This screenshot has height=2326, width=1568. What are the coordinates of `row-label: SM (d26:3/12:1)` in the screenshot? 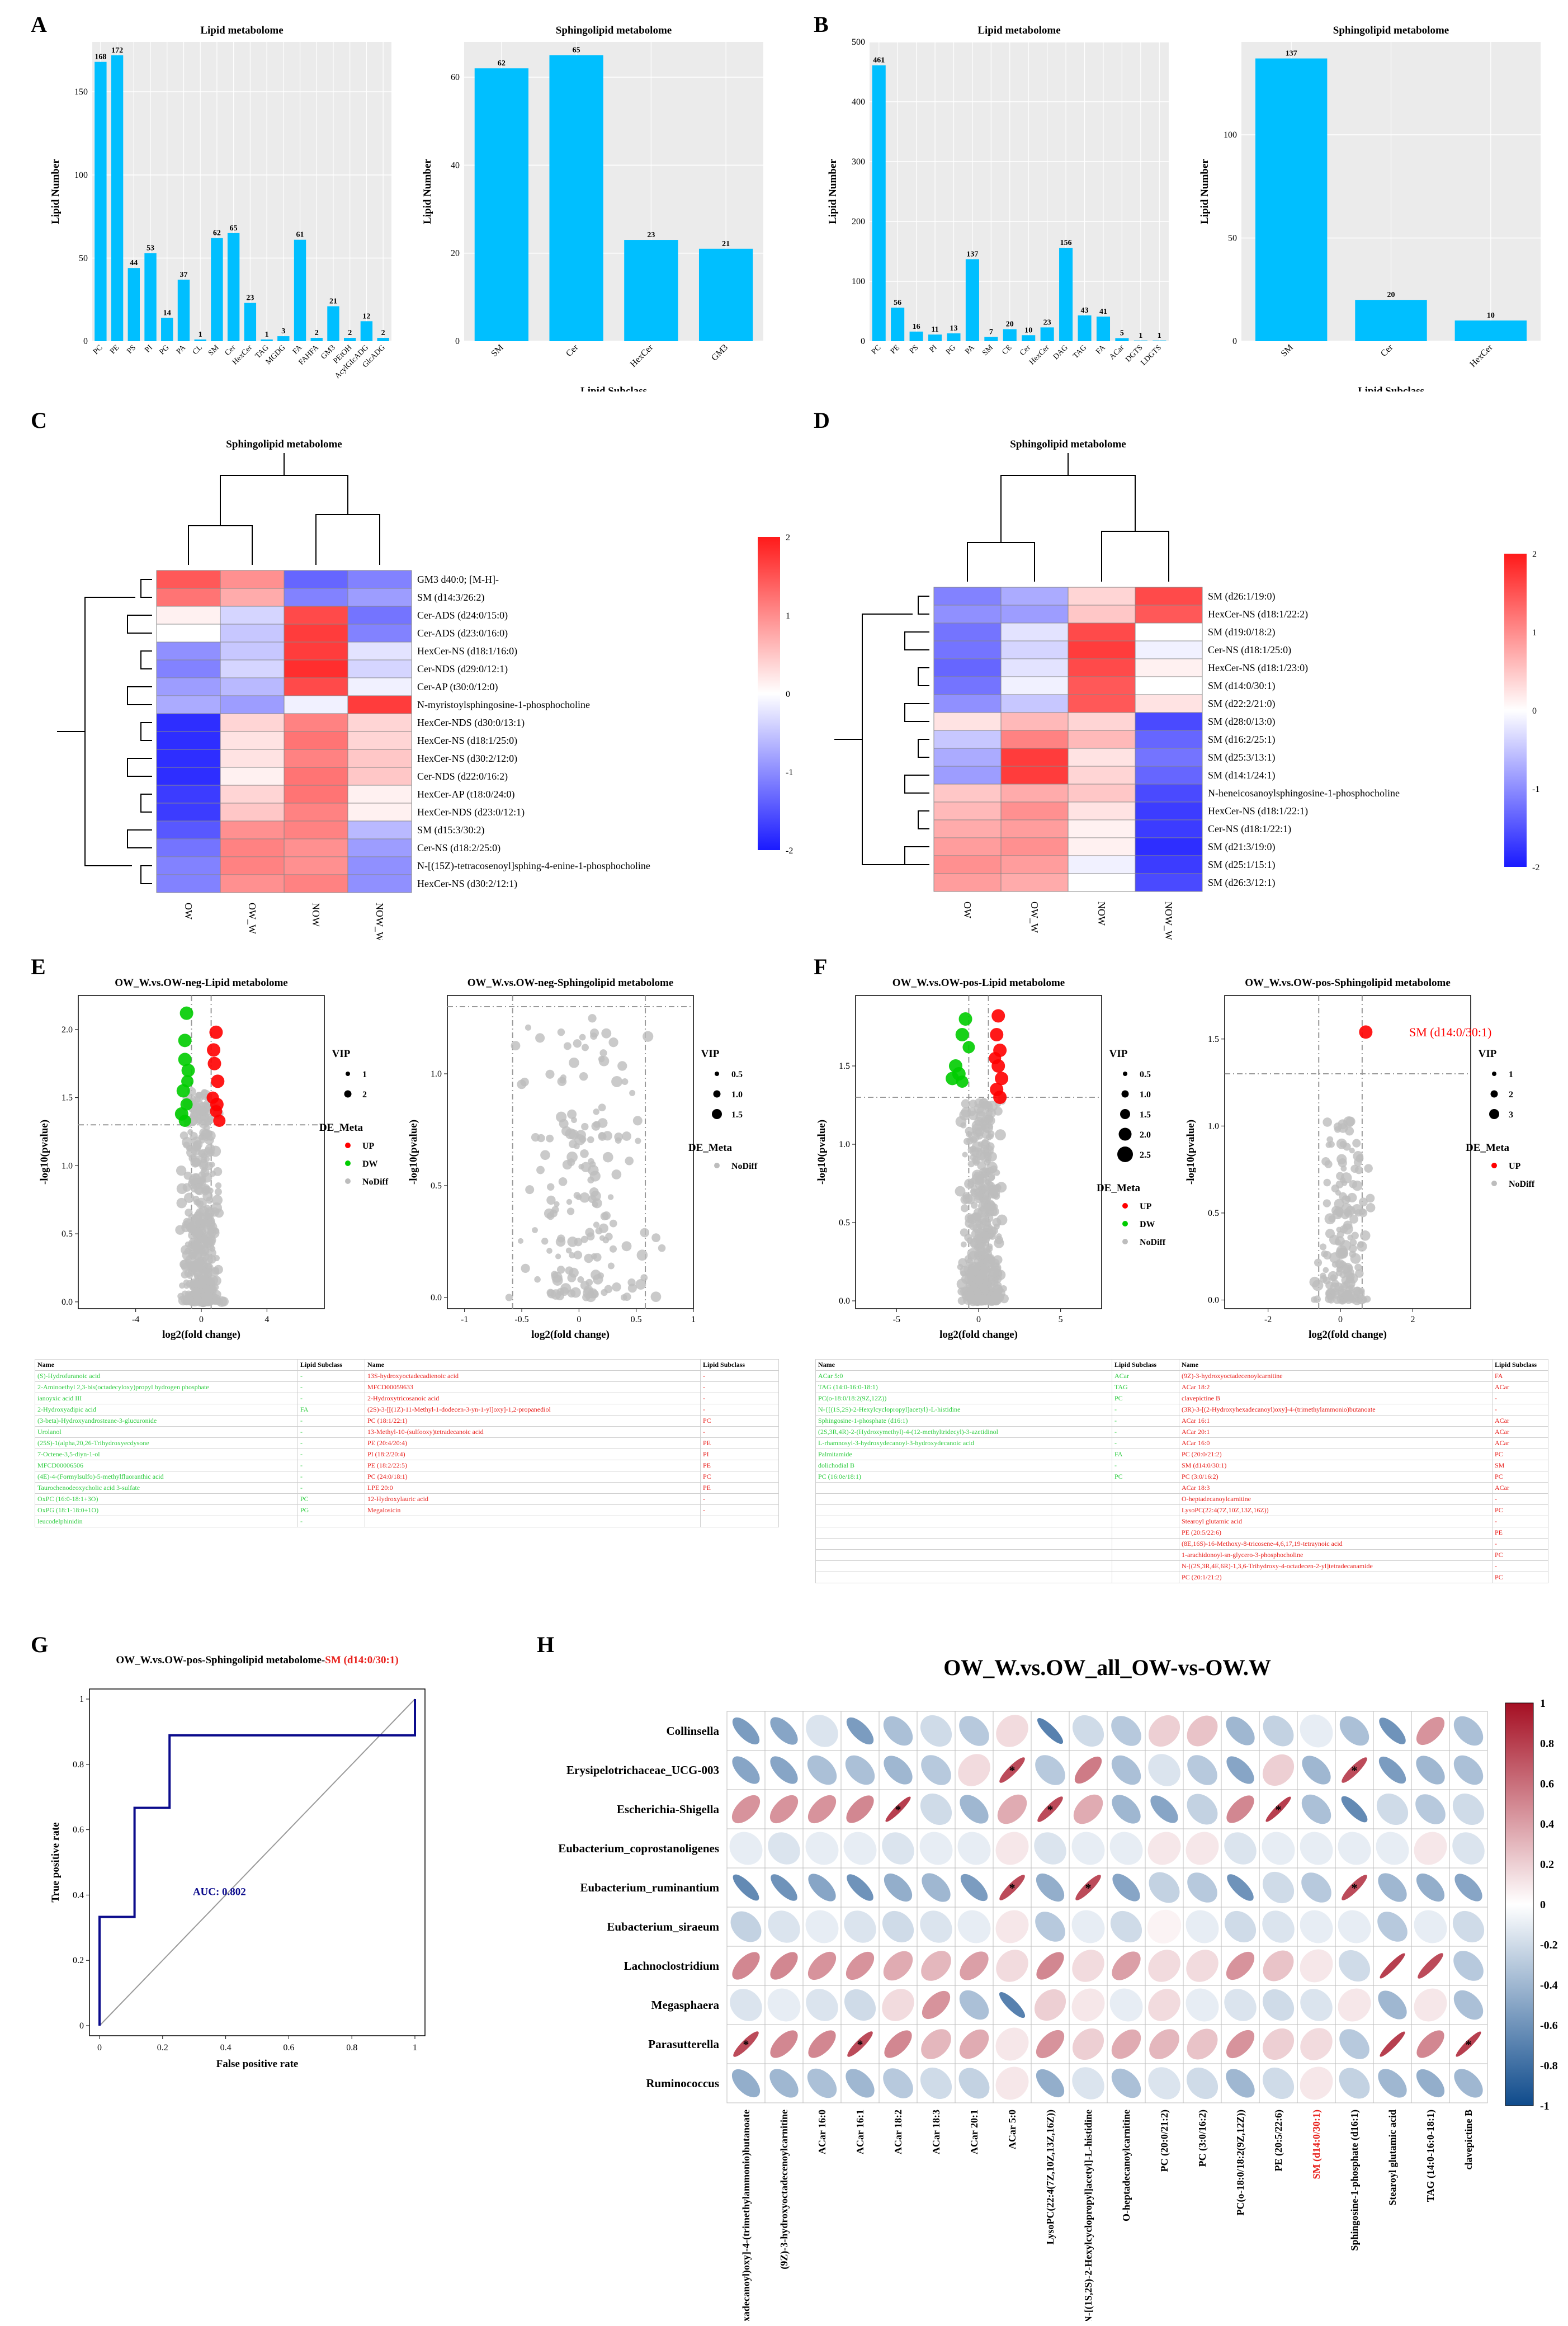 It's located at (1242, 883).